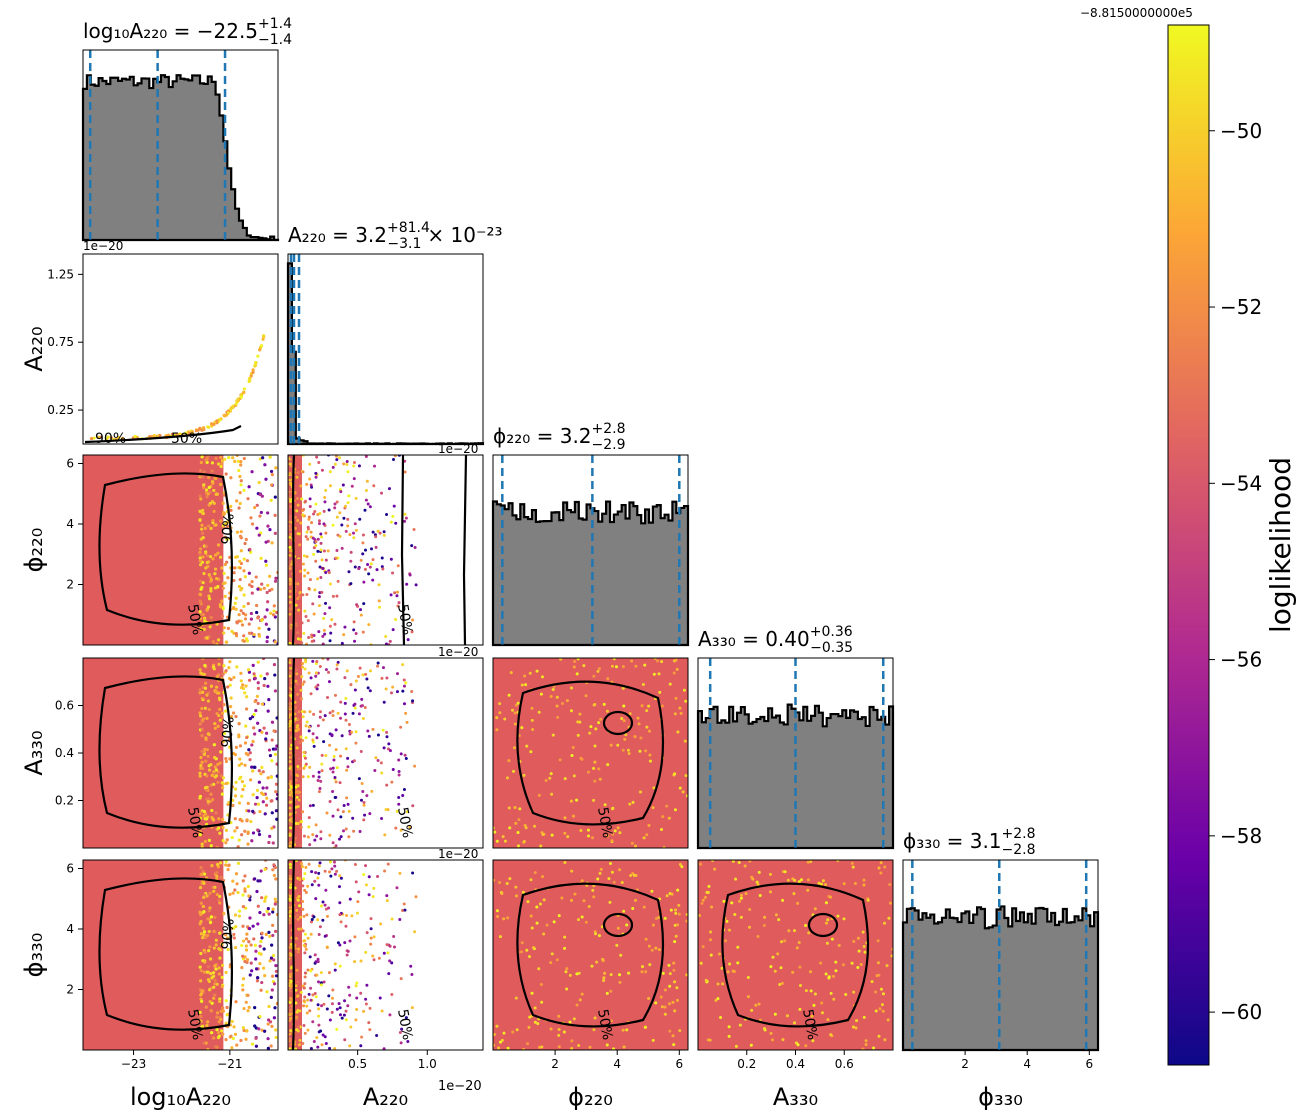 Image resolution: width=1305 pixels, height=1119 pixels. What do you see at coordinates (385, 1097) in the screenshot?
I see `x-axis-label: A₂₂₀` at bounding box center [385, 1097].